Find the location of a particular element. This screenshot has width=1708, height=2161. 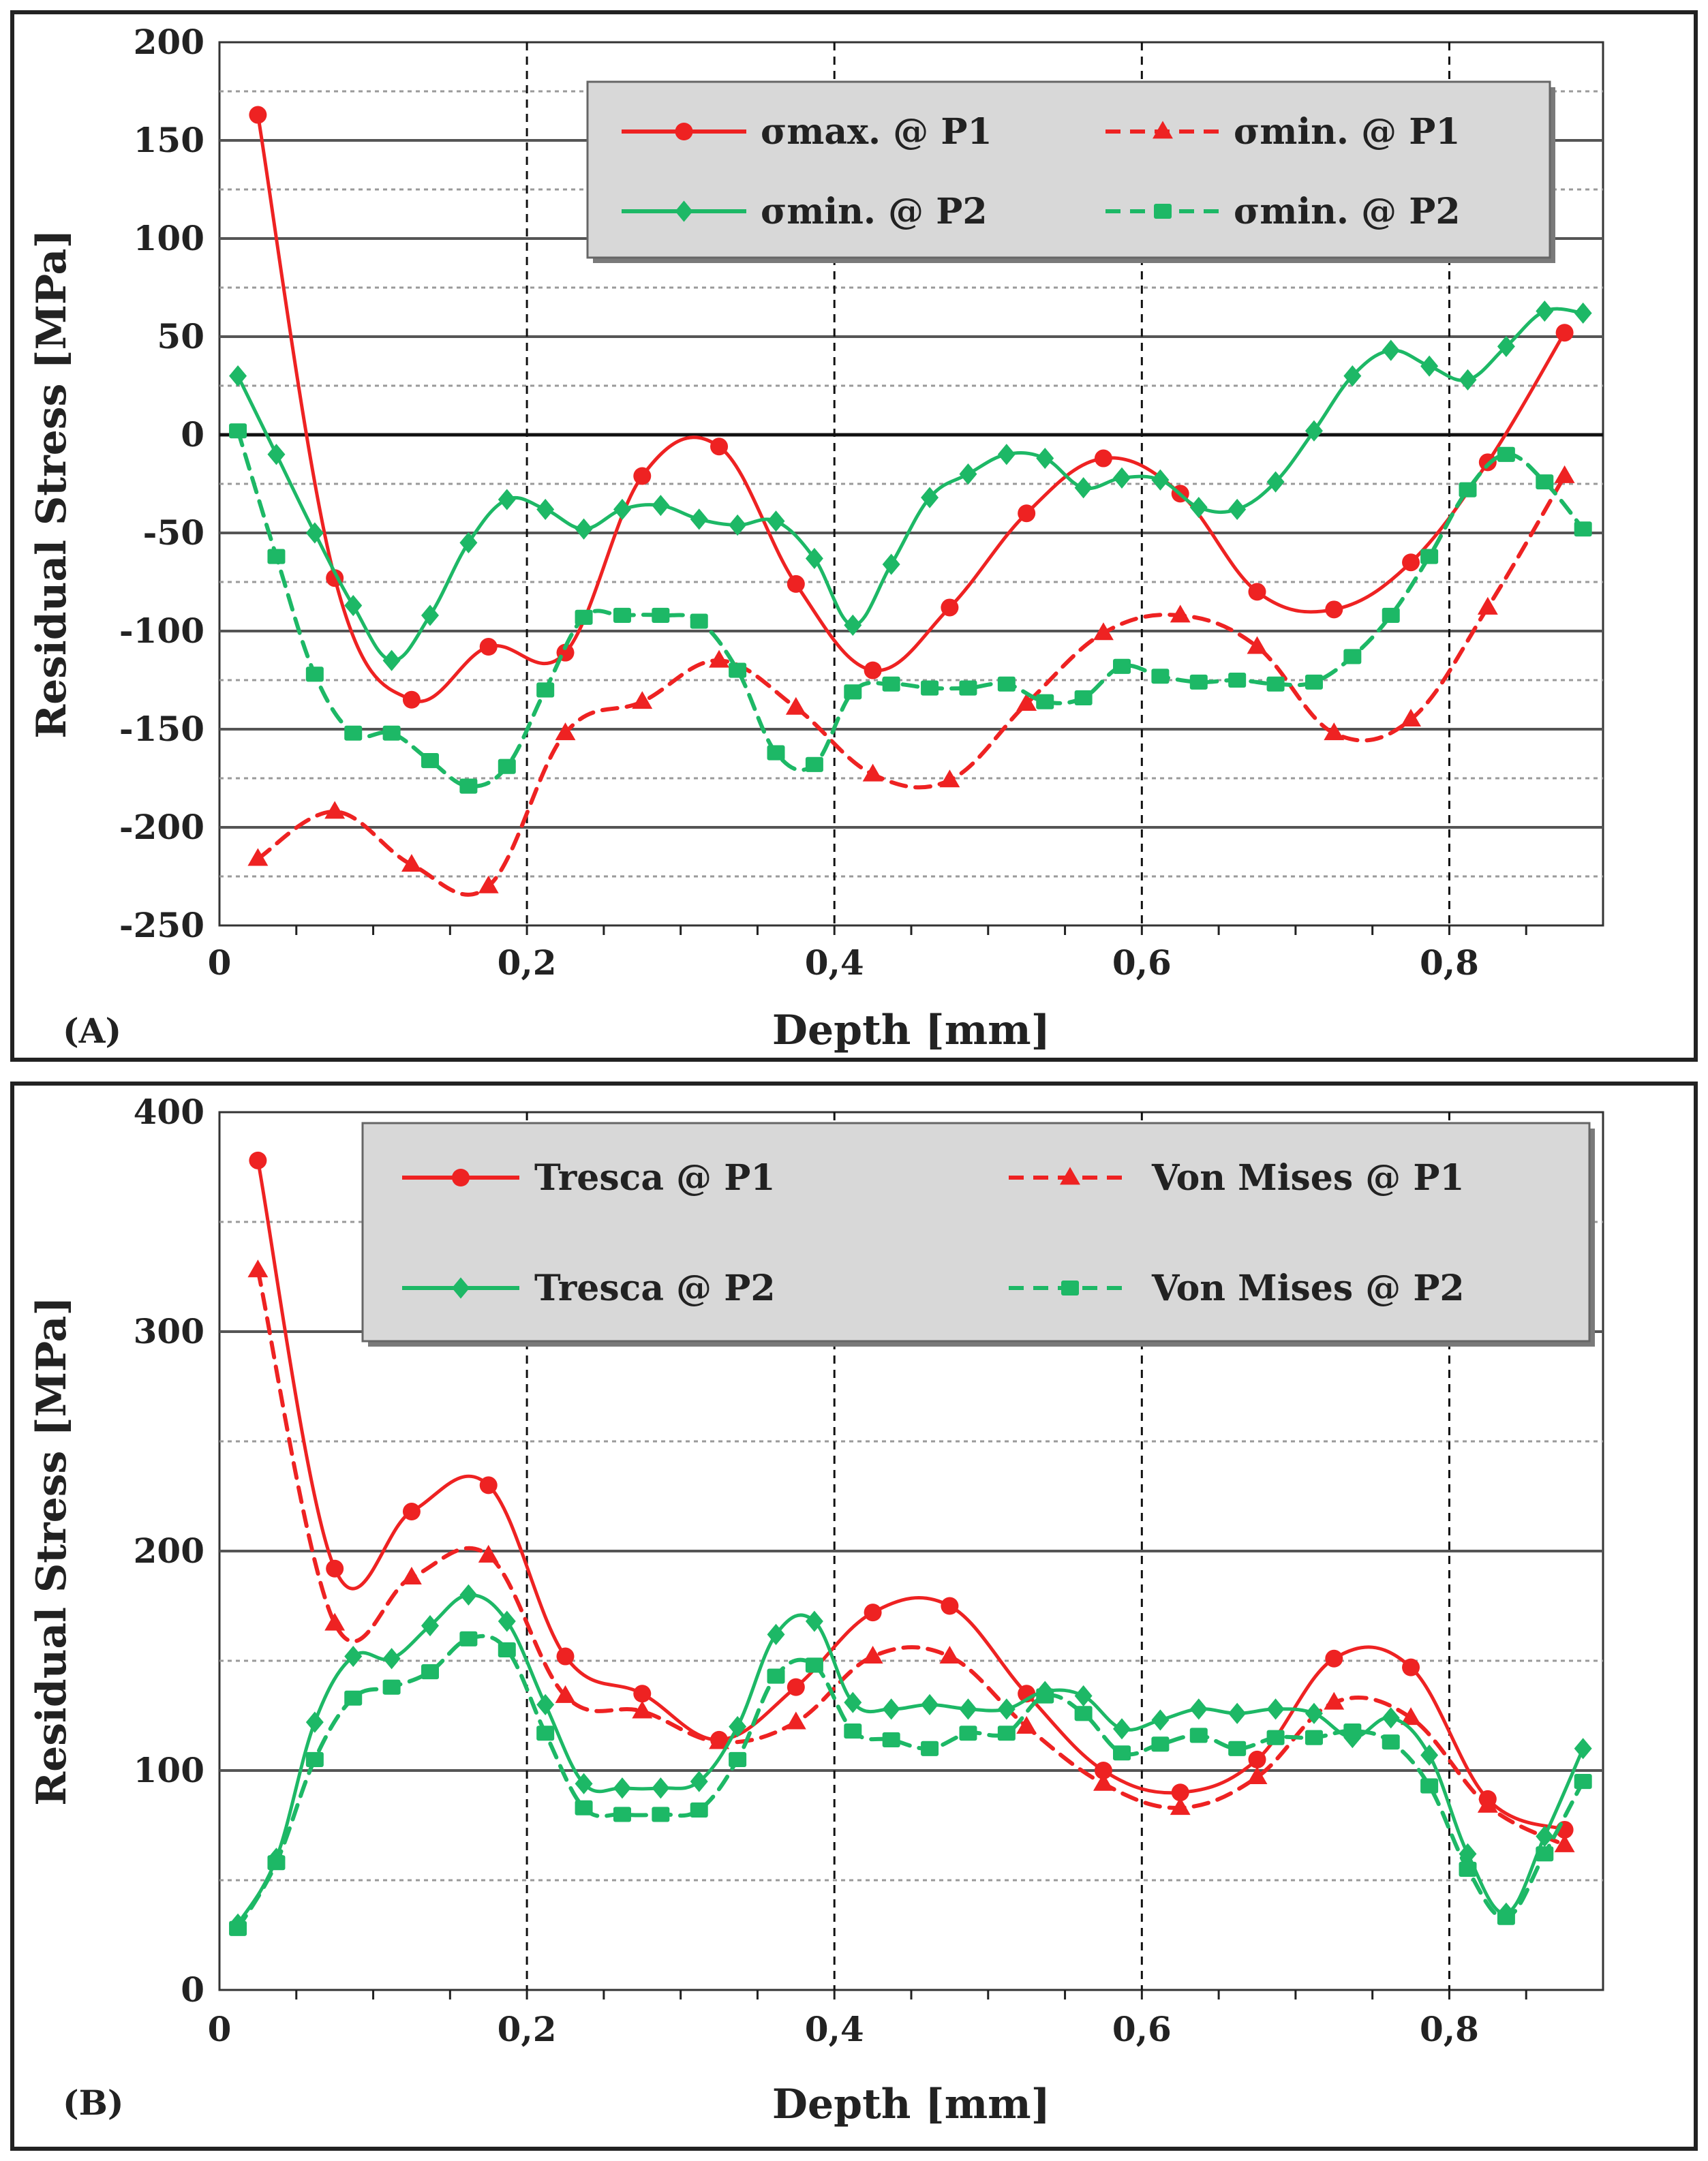

y-tick-label: 50 is located at coordinates (180, 336).